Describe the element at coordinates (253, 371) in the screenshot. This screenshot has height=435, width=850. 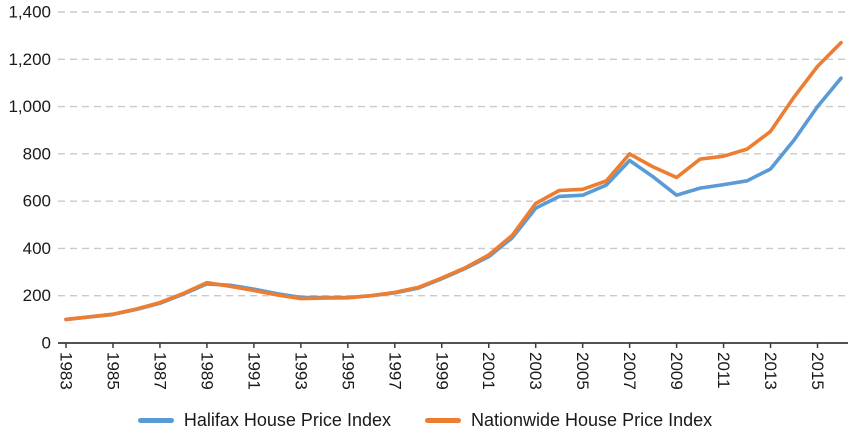
I see `x-axis-tick-label: 1991` at that location.